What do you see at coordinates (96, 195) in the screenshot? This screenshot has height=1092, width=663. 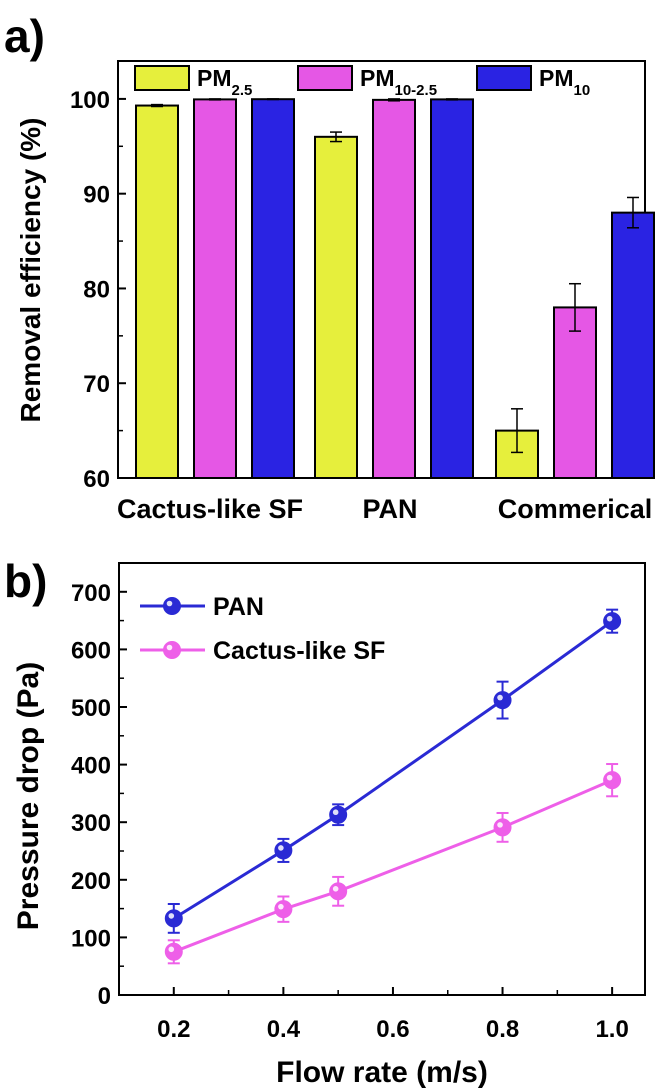 I see `panel-a-y-tick-label: 90` at bounding box center [96, 195].